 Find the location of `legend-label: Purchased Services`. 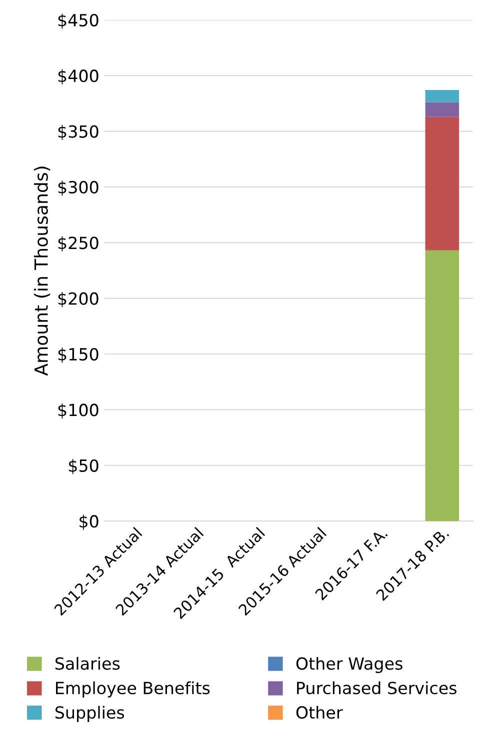

legend-label: Purchased Services is located at coordinates (376, 687).